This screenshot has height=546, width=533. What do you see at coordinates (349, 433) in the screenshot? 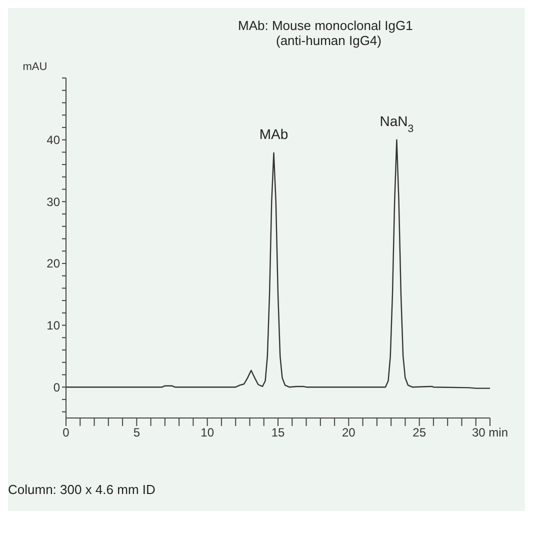
I see `x-tick-label: 20` at bounding box center [349, 433].